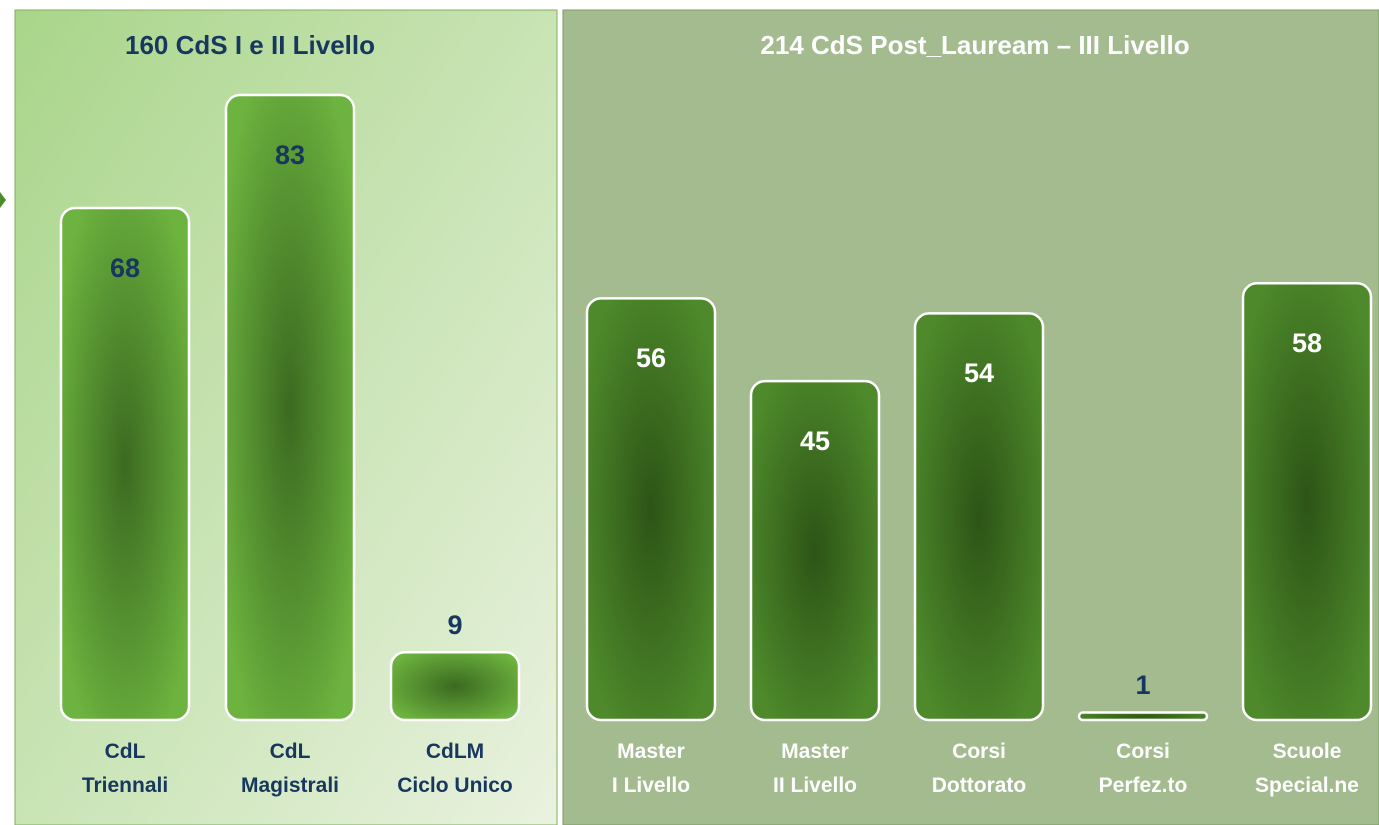  What do you see at coordinates (290, 155) in the screenshot?
I see `value-label: 83` at bounding box center [290, 155].